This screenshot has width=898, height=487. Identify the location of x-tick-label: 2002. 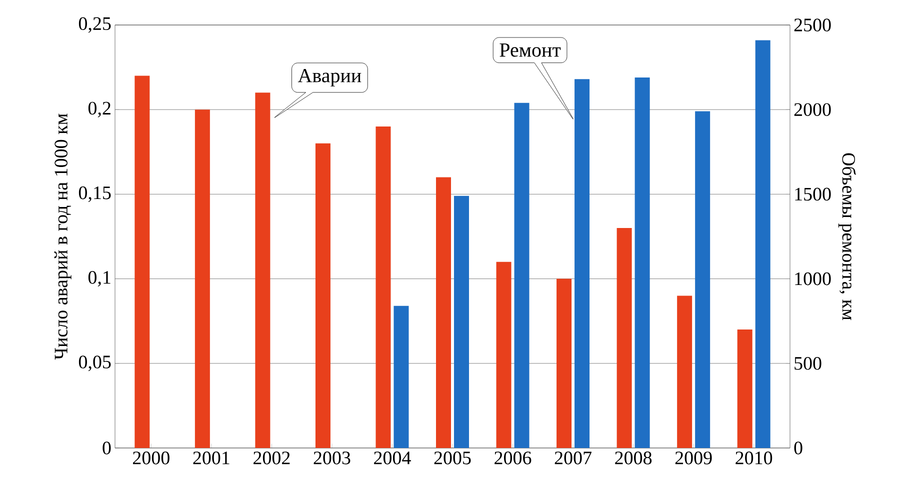
(272, 458).